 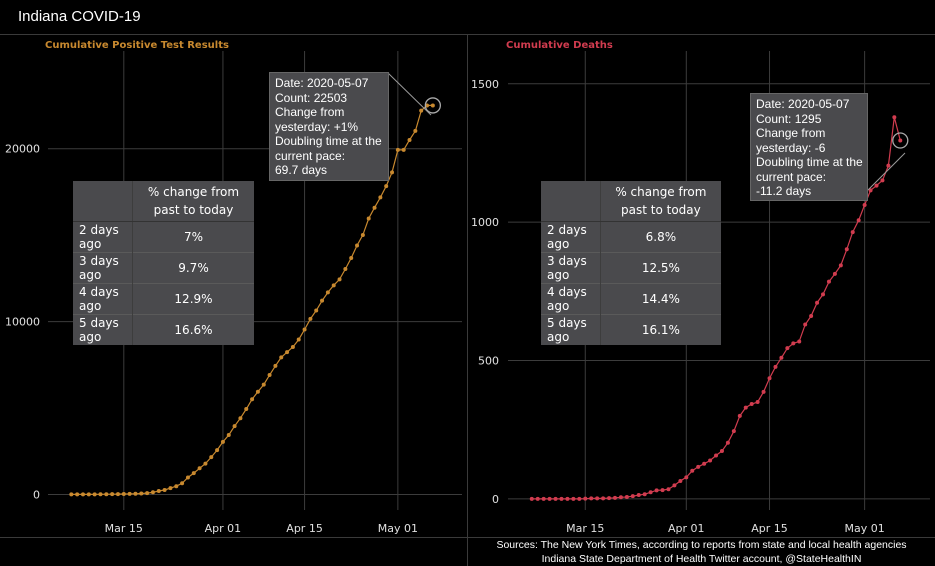 I want to click on chart-title: Cumulative Deaths, so click(x=559, y=45).